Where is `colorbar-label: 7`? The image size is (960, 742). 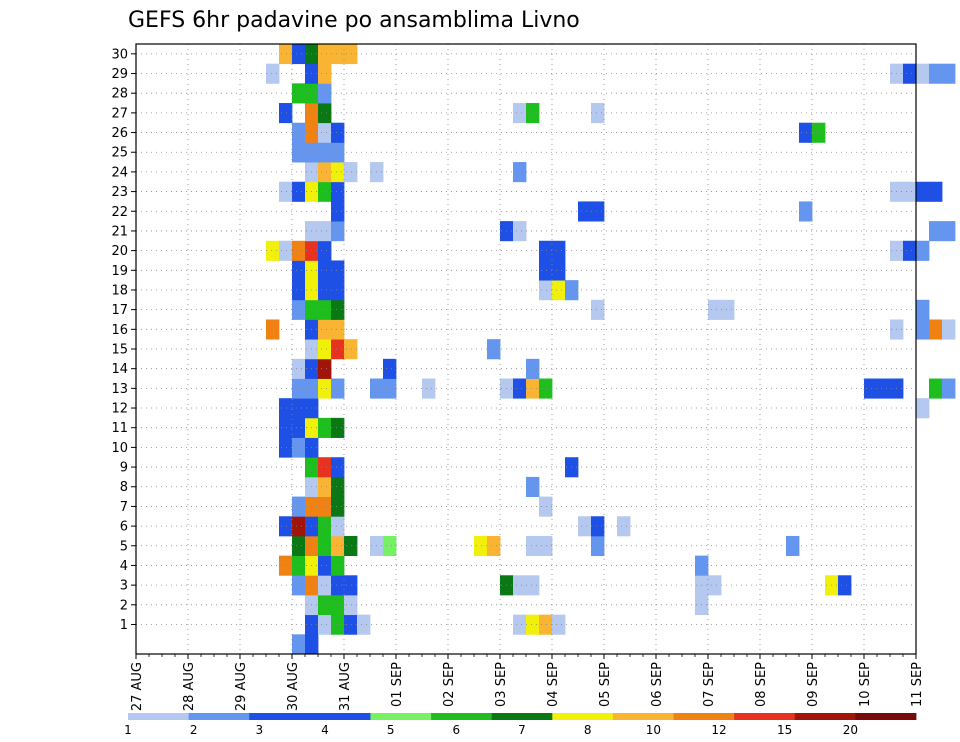 colorbar-label: 7 is located at coordinates (522, 730).